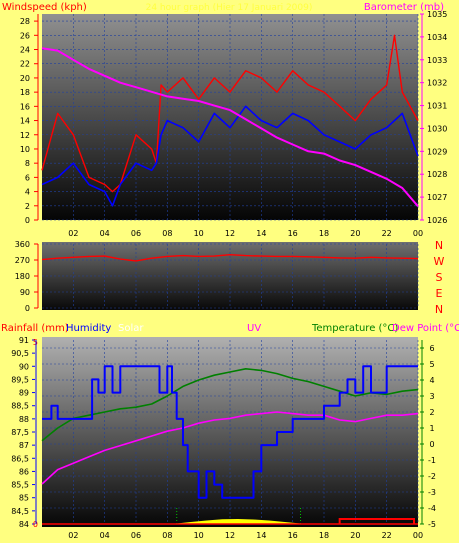 This screenshot has height=543, width=459. I want to click on hum-y-tick-88: 88, so click(24, 419).